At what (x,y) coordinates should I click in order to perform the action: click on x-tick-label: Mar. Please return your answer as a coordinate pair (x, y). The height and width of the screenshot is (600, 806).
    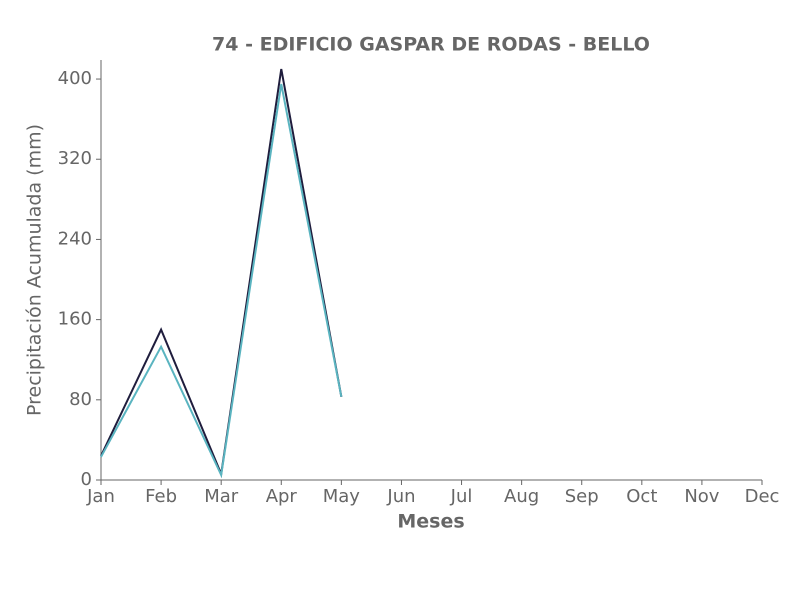
    Looking at the image, I should click on (221, 496).